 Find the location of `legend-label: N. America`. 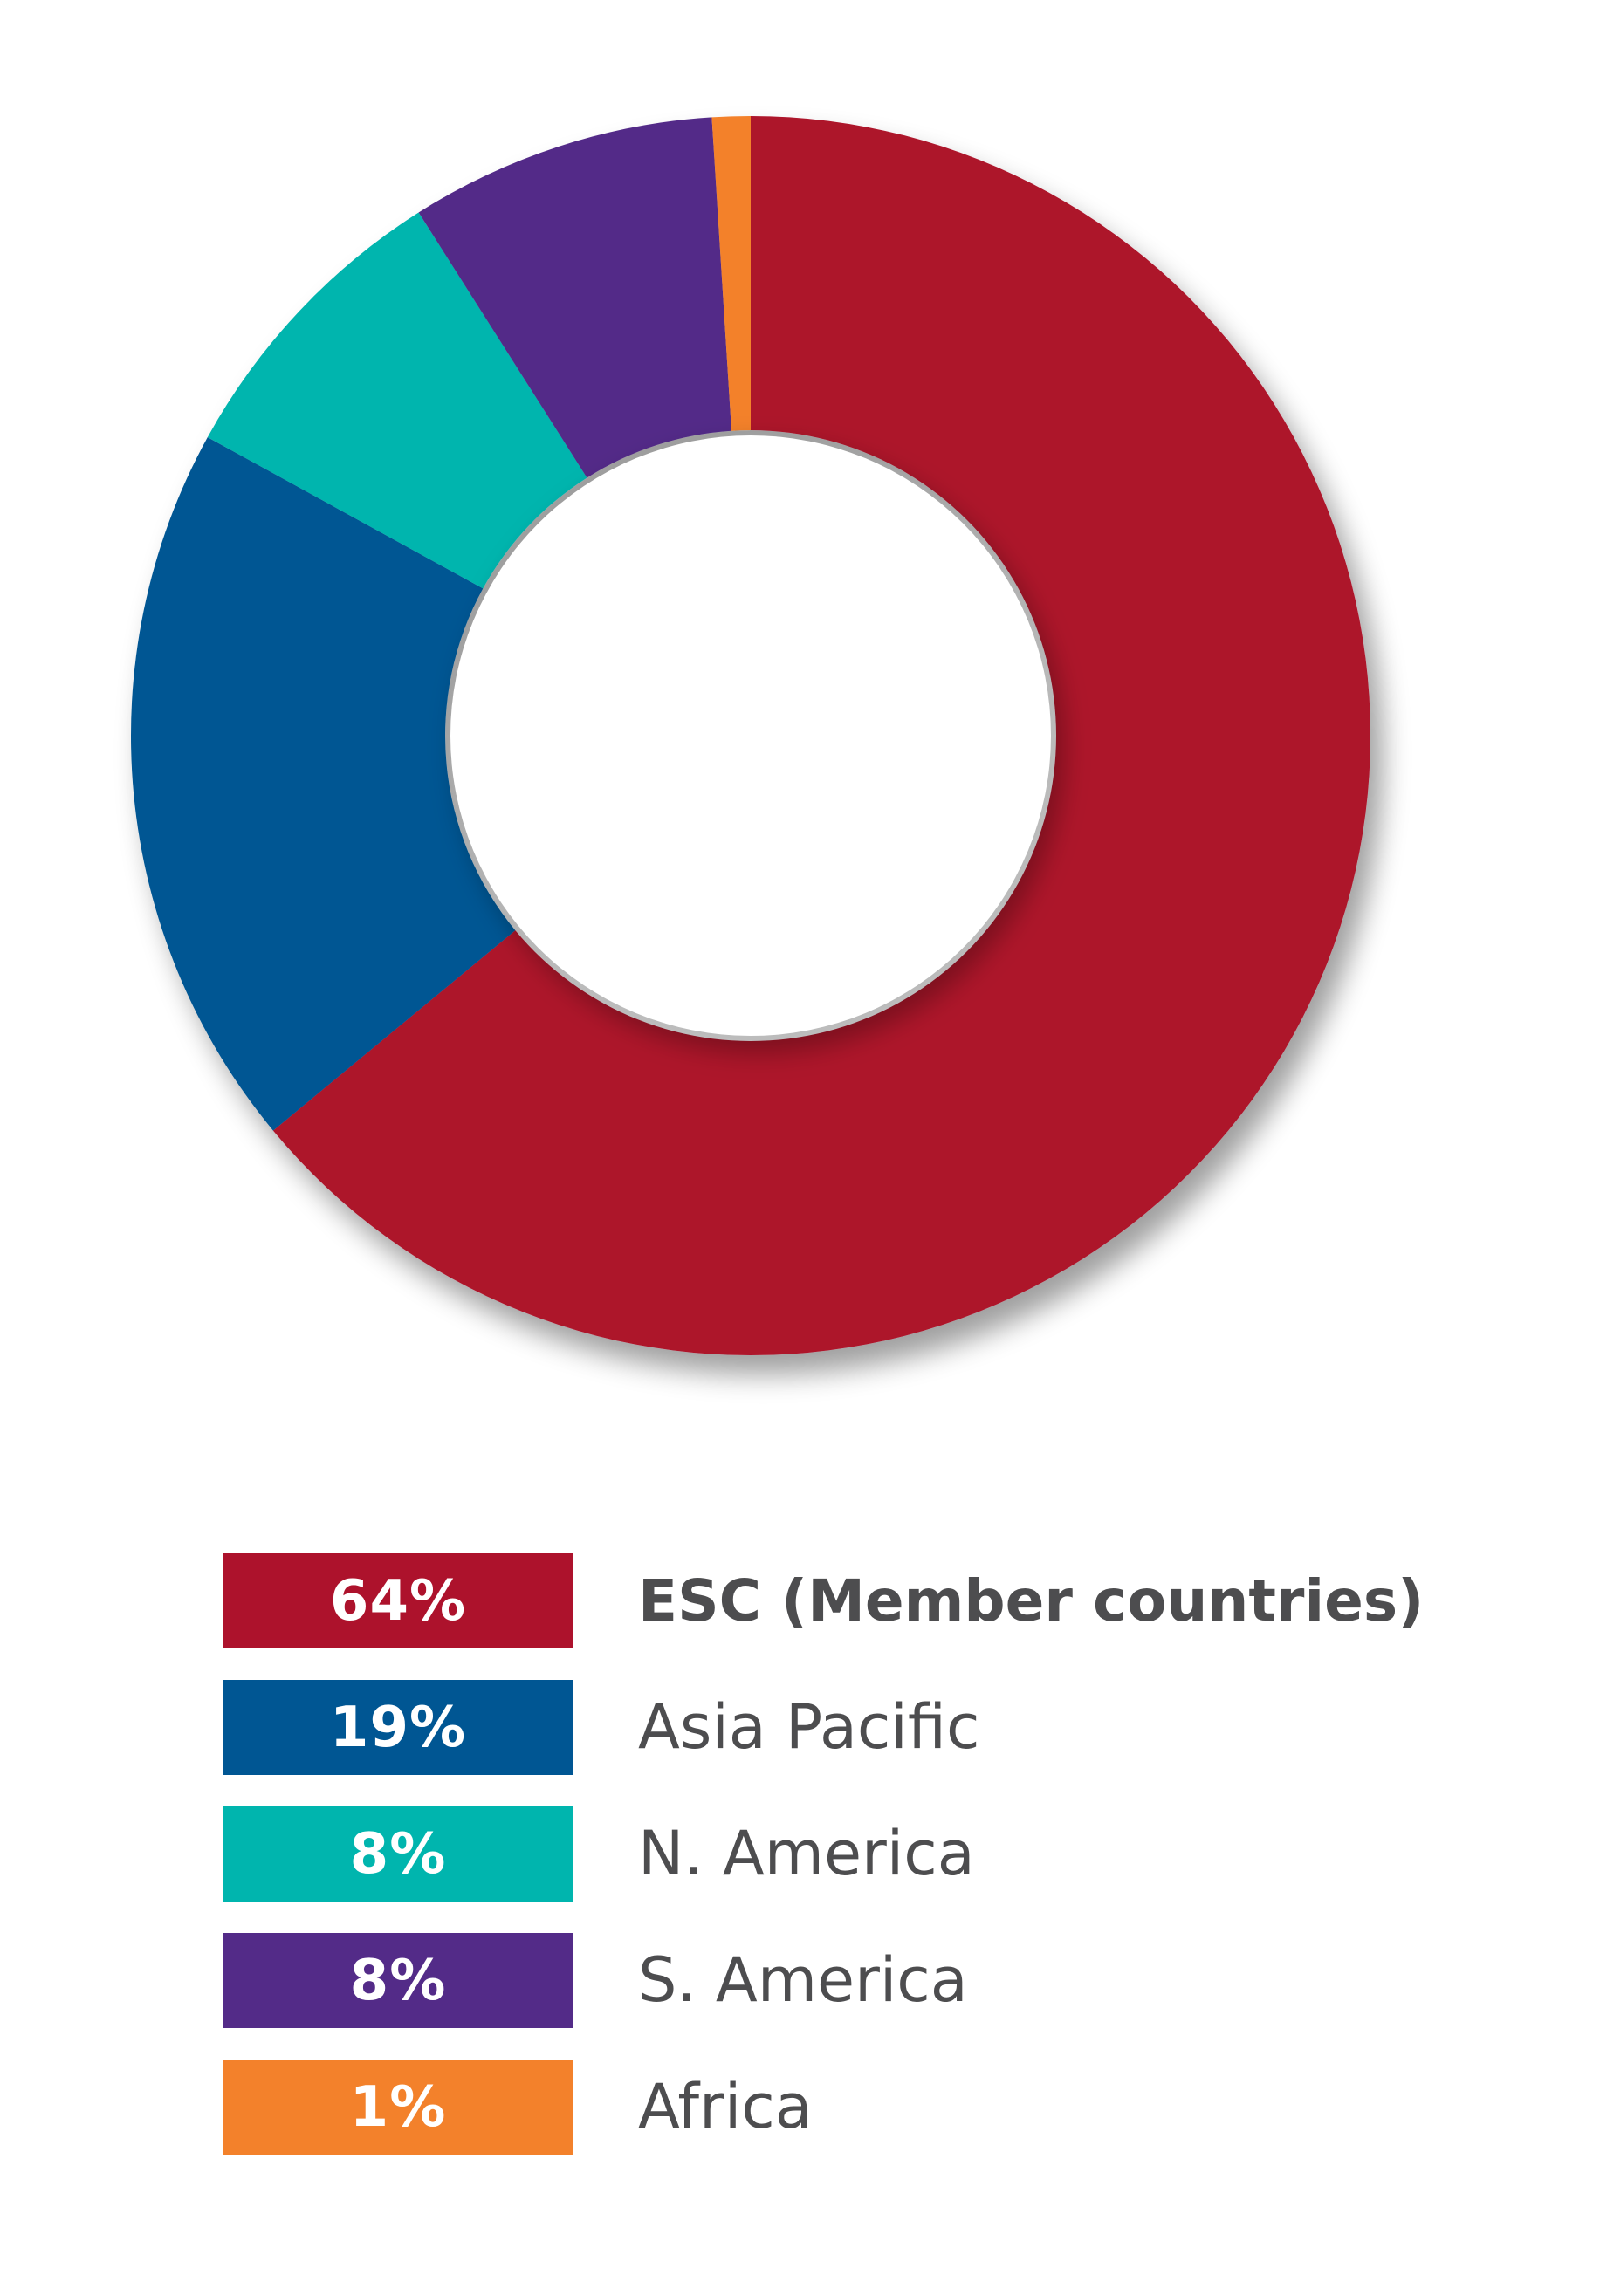

legend-label: N. America is located at coordinates (806, 1853).